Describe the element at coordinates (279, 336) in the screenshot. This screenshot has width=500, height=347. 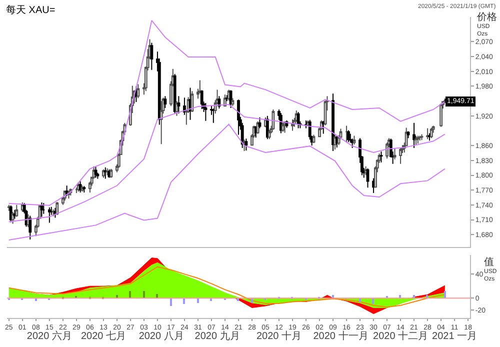
I see `x2-tick-label: 2020 十月` at that location.